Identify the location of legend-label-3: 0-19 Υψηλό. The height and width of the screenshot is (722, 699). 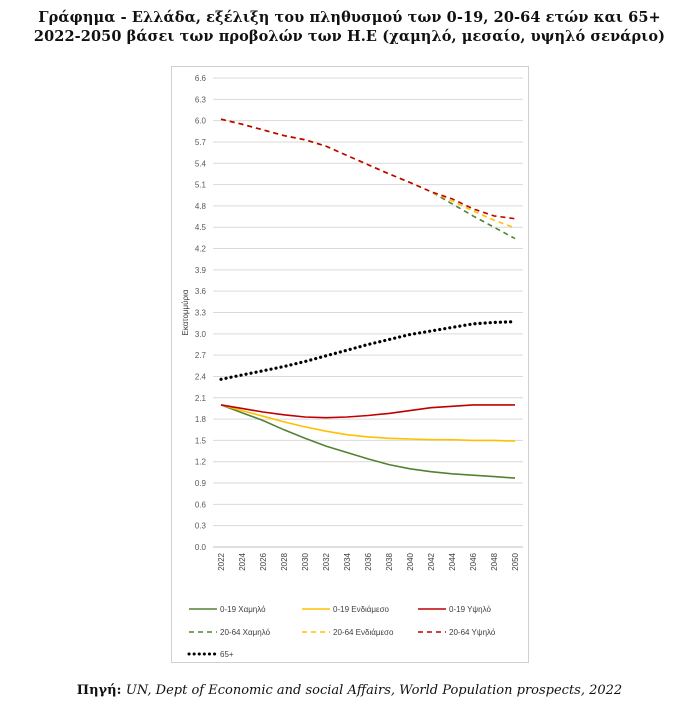
(470, 609).